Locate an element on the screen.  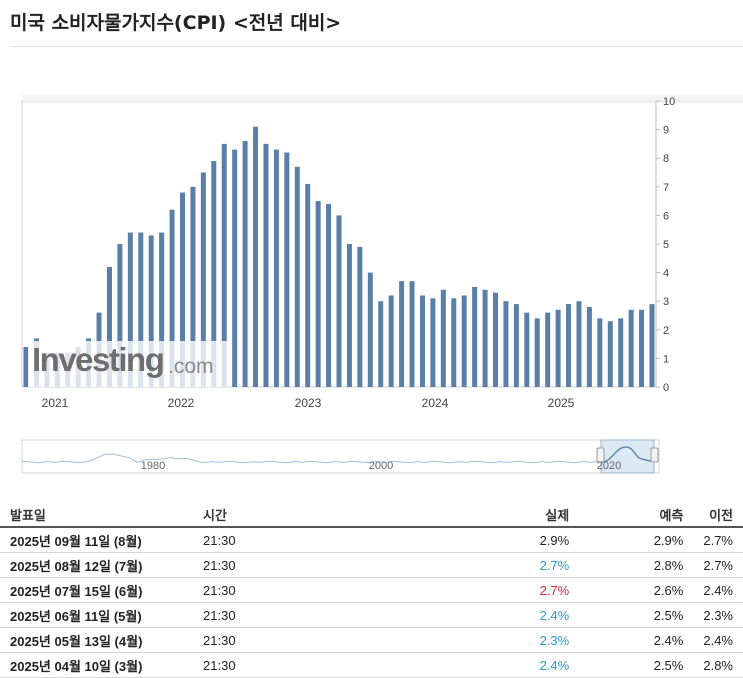
y-tick-label: 9 is located at coordinates (666, 131).